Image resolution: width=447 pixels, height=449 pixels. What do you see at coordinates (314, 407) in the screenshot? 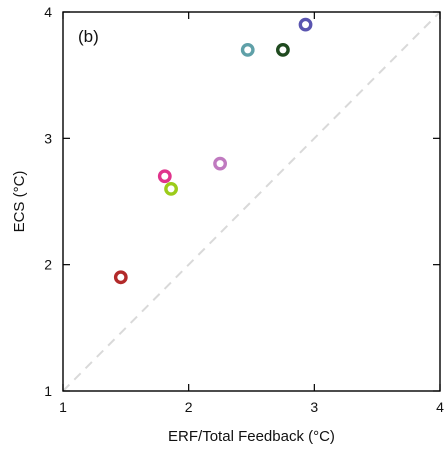
I see `x-tick-label: 3` at bounding box center [314, 407].